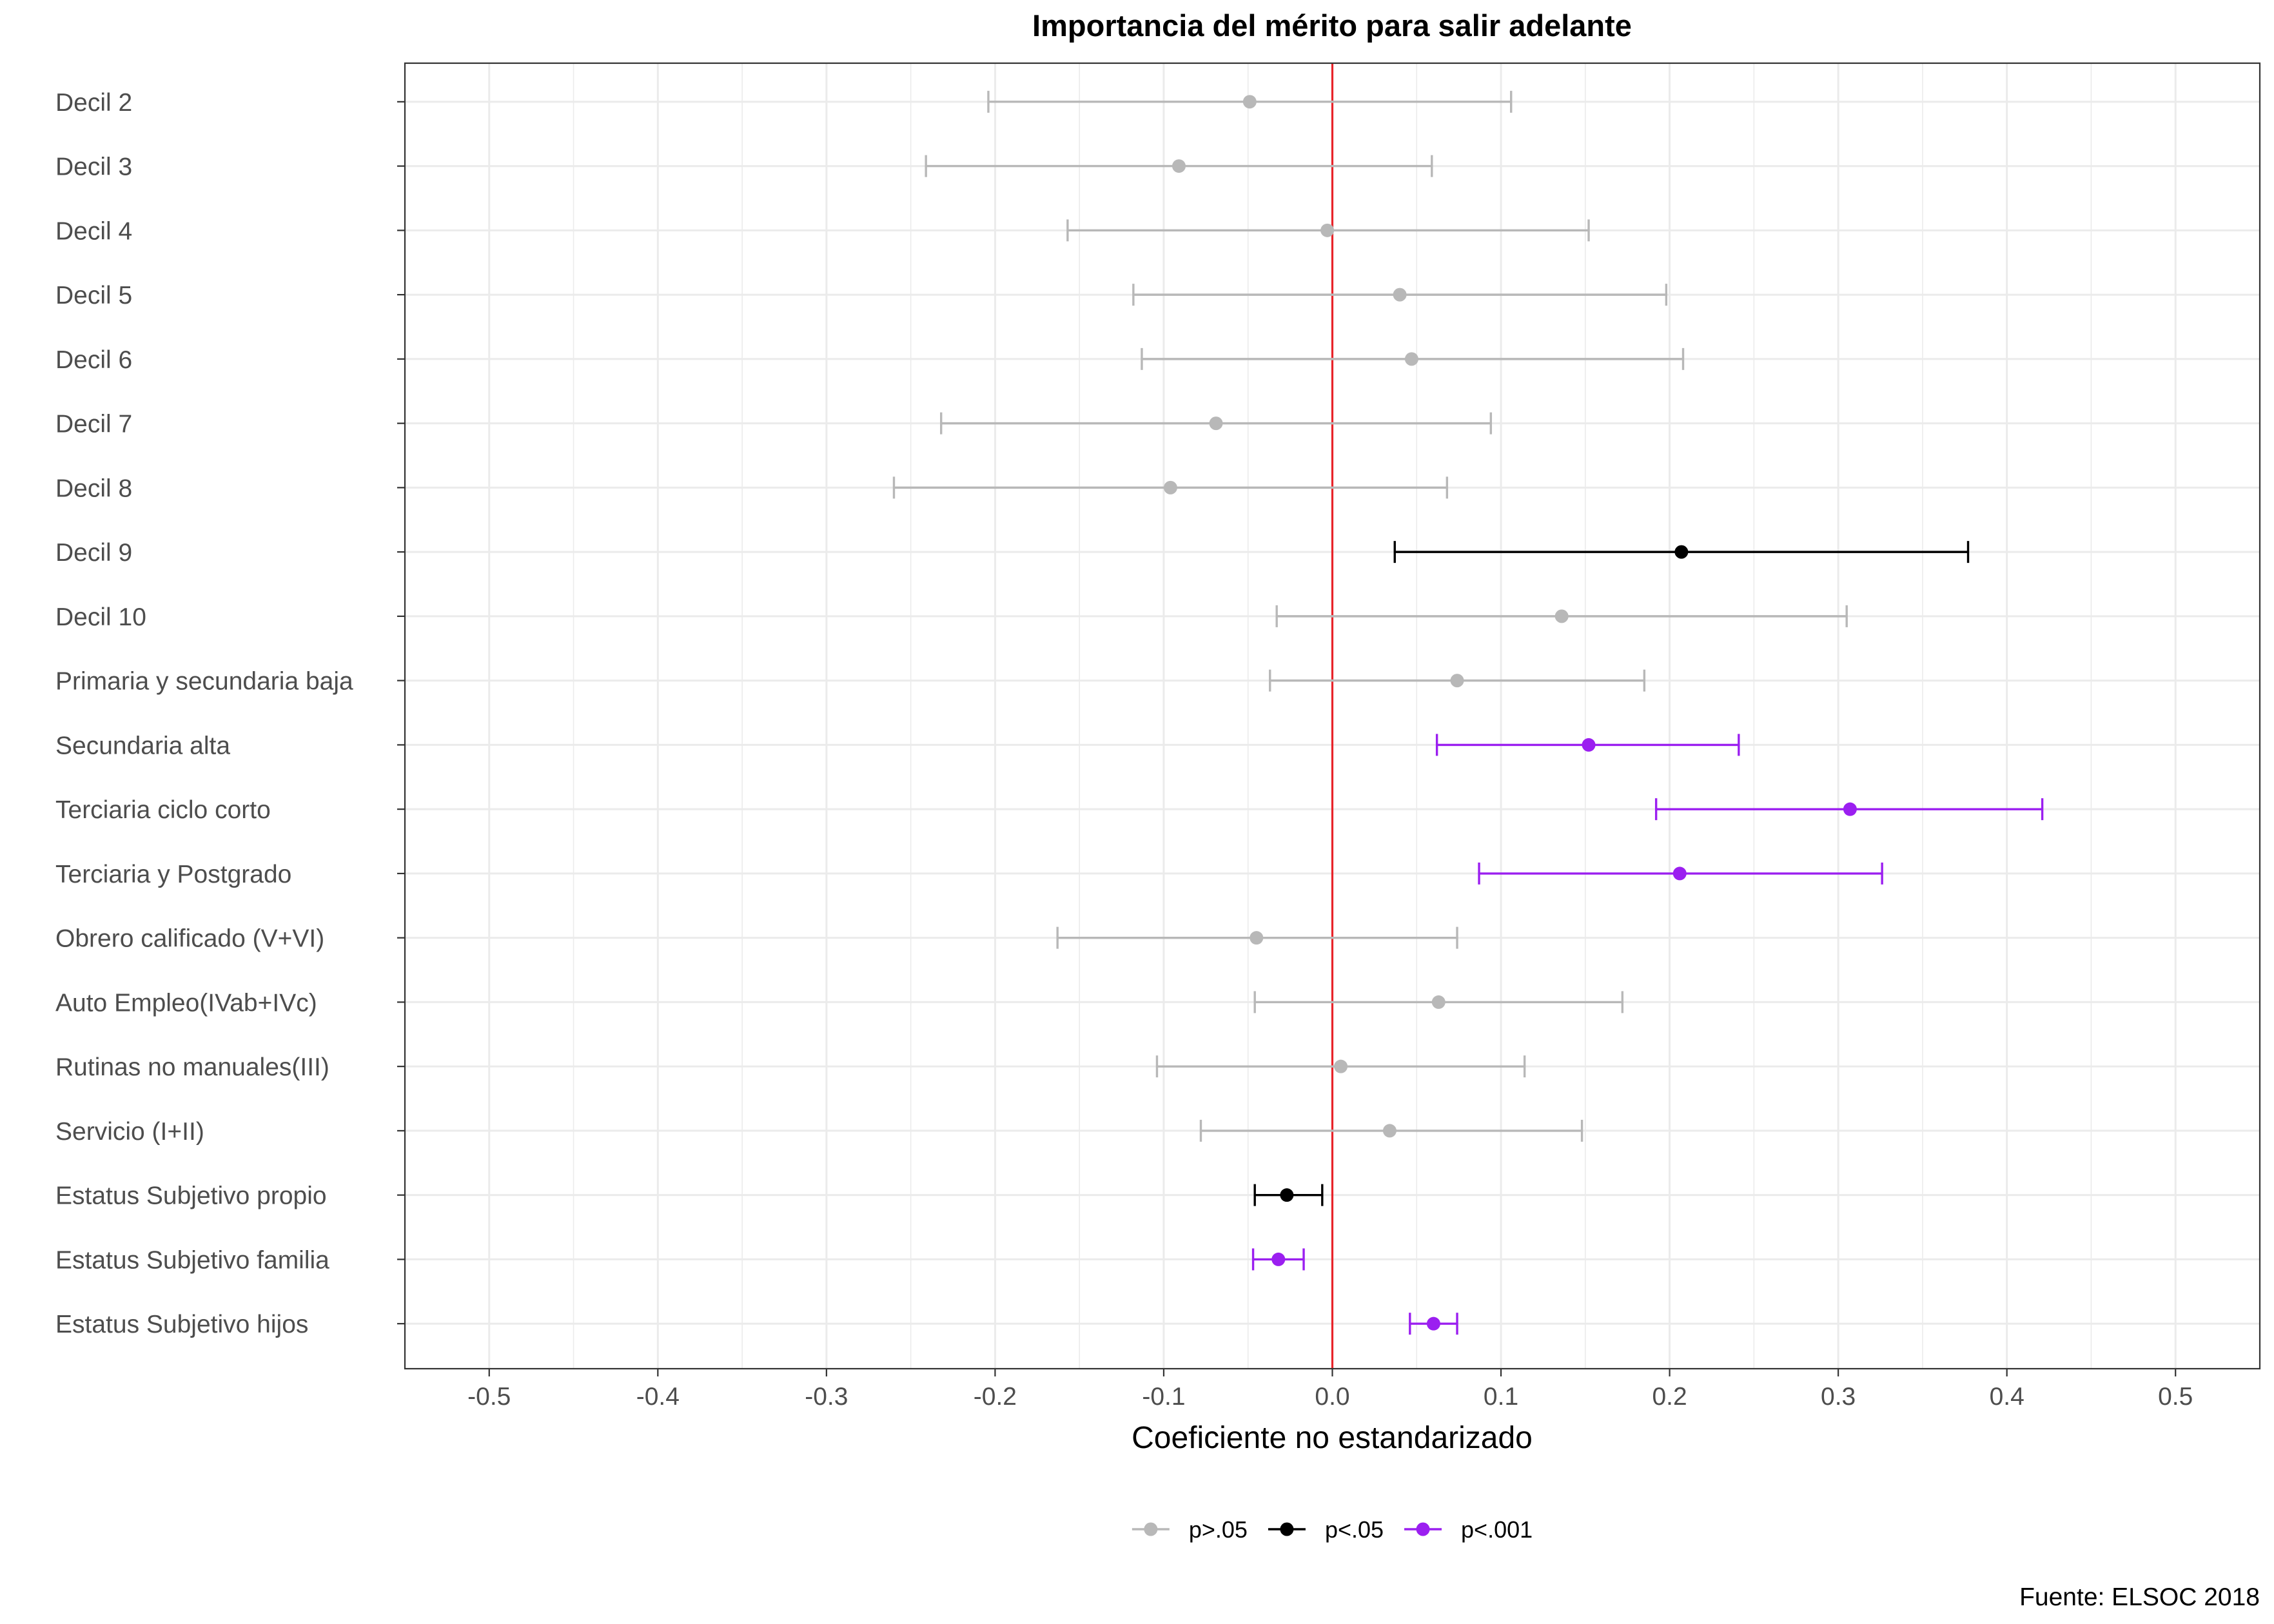 The height and width of the screenshot is (1624, 2274). What do you see at coordinates (1669, 1397) in the screenshot?
I see `x-tick-label: 0.2` at bounding box center [1669, 1397].